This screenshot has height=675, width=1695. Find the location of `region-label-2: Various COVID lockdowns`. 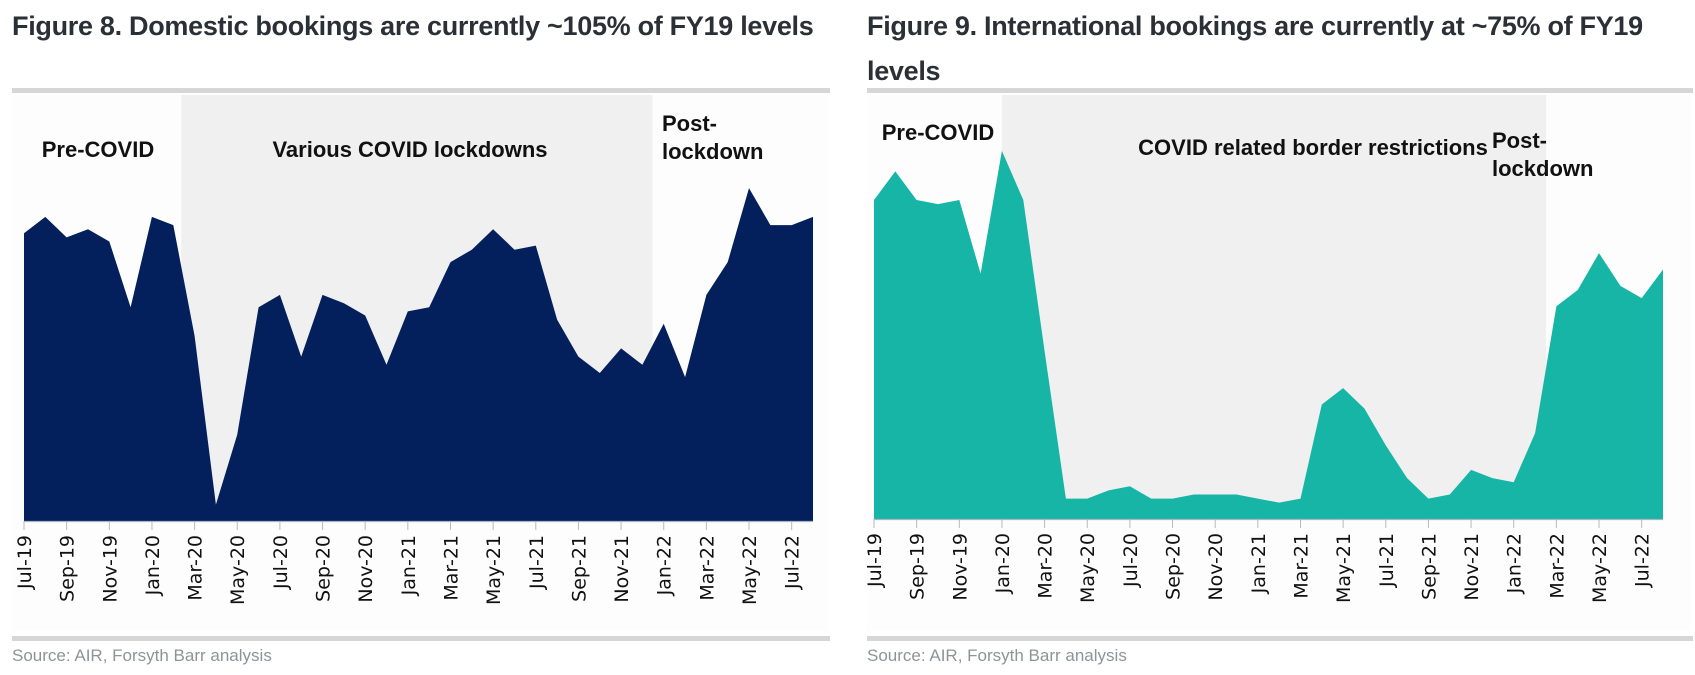

region-label-2: Various COVID lockdowns is located at coordinates (409, 149).